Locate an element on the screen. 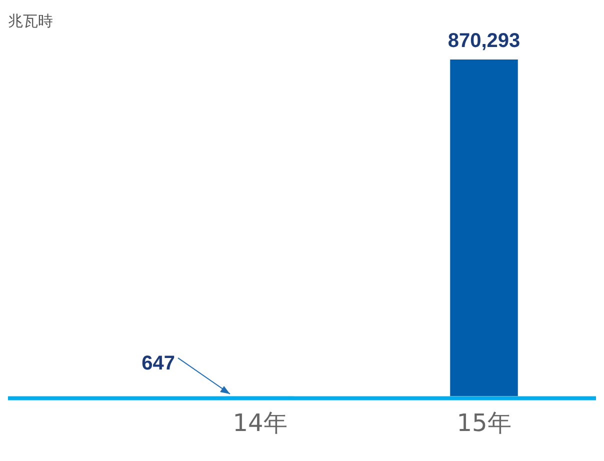 Image resolution: width=604 pixels, height=461 pixels. data-label: 870,293 is located at coordinates (484, 41).